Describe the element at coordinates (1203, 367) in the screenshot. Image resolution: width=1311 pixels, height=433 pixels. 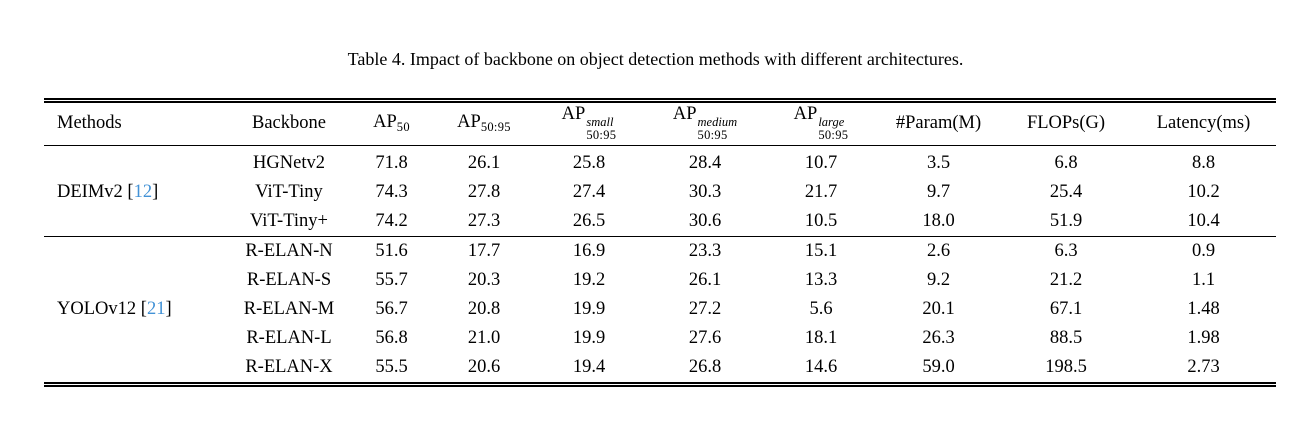
I see `value-cell: 2.73` at that location.